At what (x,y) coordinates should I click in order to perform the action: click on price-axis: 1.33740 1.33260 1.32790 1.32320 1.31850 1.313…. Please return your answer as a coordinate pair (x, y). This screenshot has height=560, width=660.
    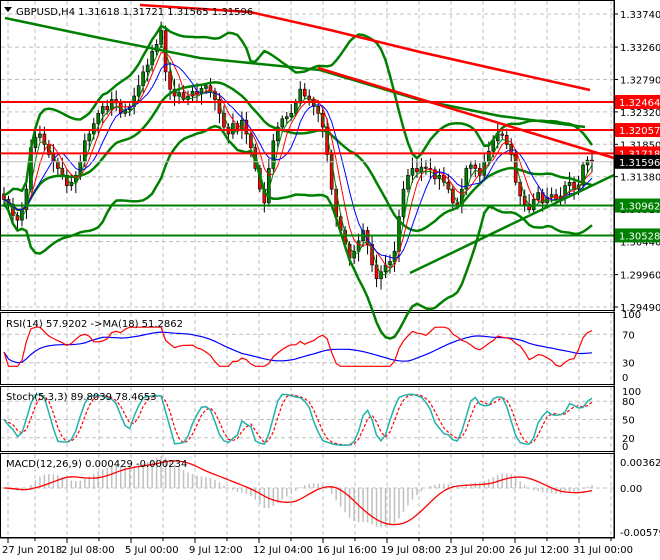
    Looking at the image, I should click on (637, 274).